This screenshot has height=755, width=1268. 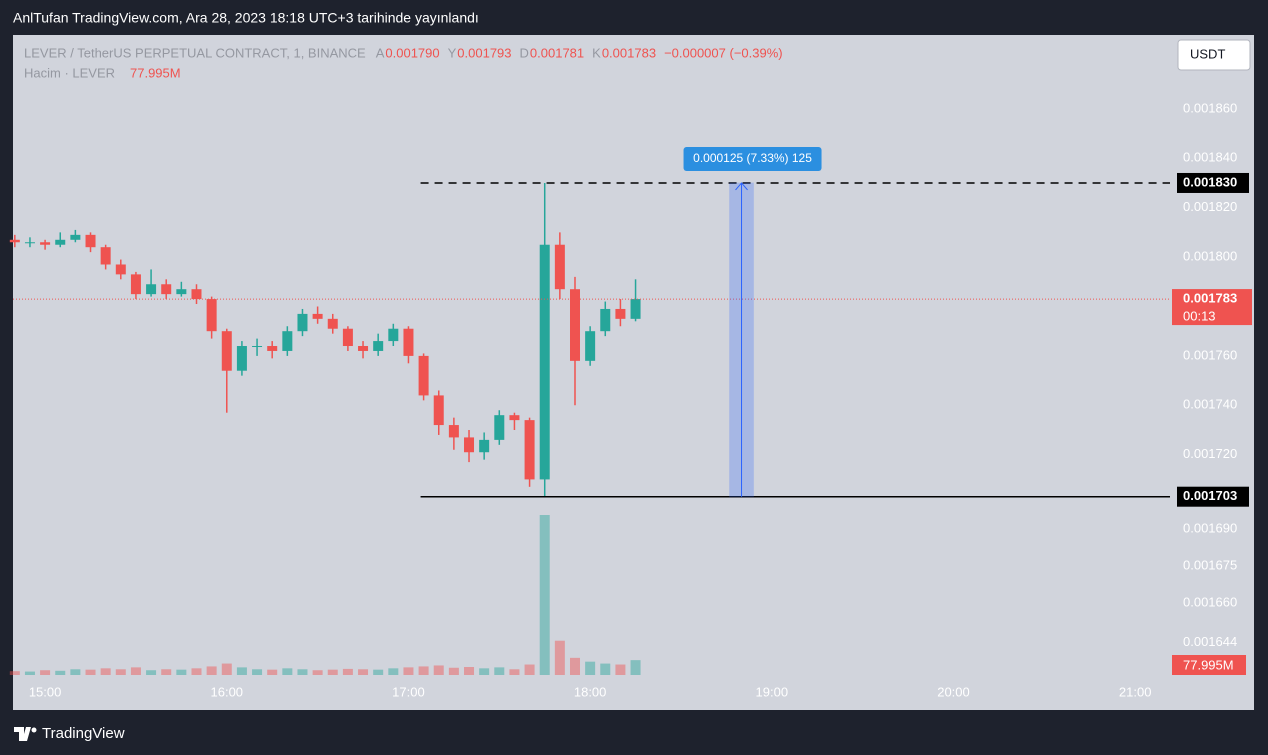 I want to click on x-tick-label: 18:00, so click(x=590, y=691).